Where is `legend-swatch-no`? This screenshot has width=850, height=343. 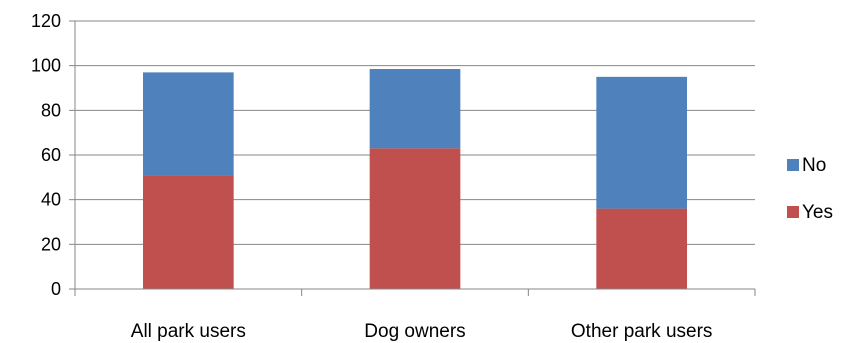
legend-swatch-no is located at coordinates (793, 165).